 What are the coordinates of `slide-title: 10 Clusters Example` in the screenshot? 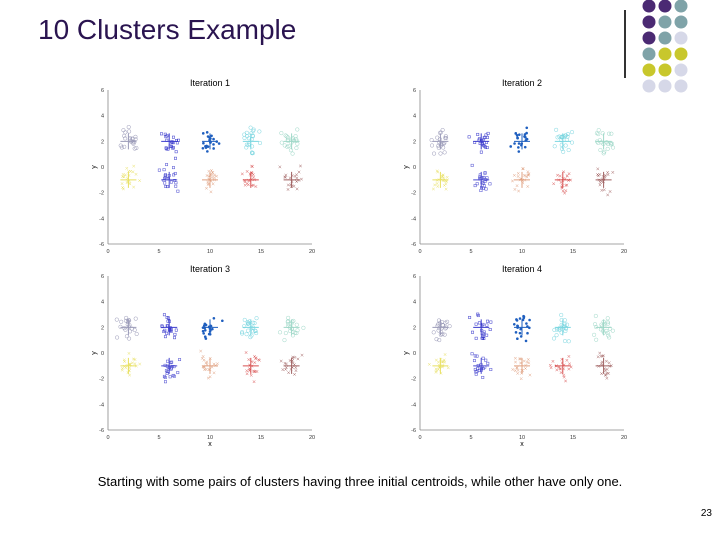 It's located at (167, 29).